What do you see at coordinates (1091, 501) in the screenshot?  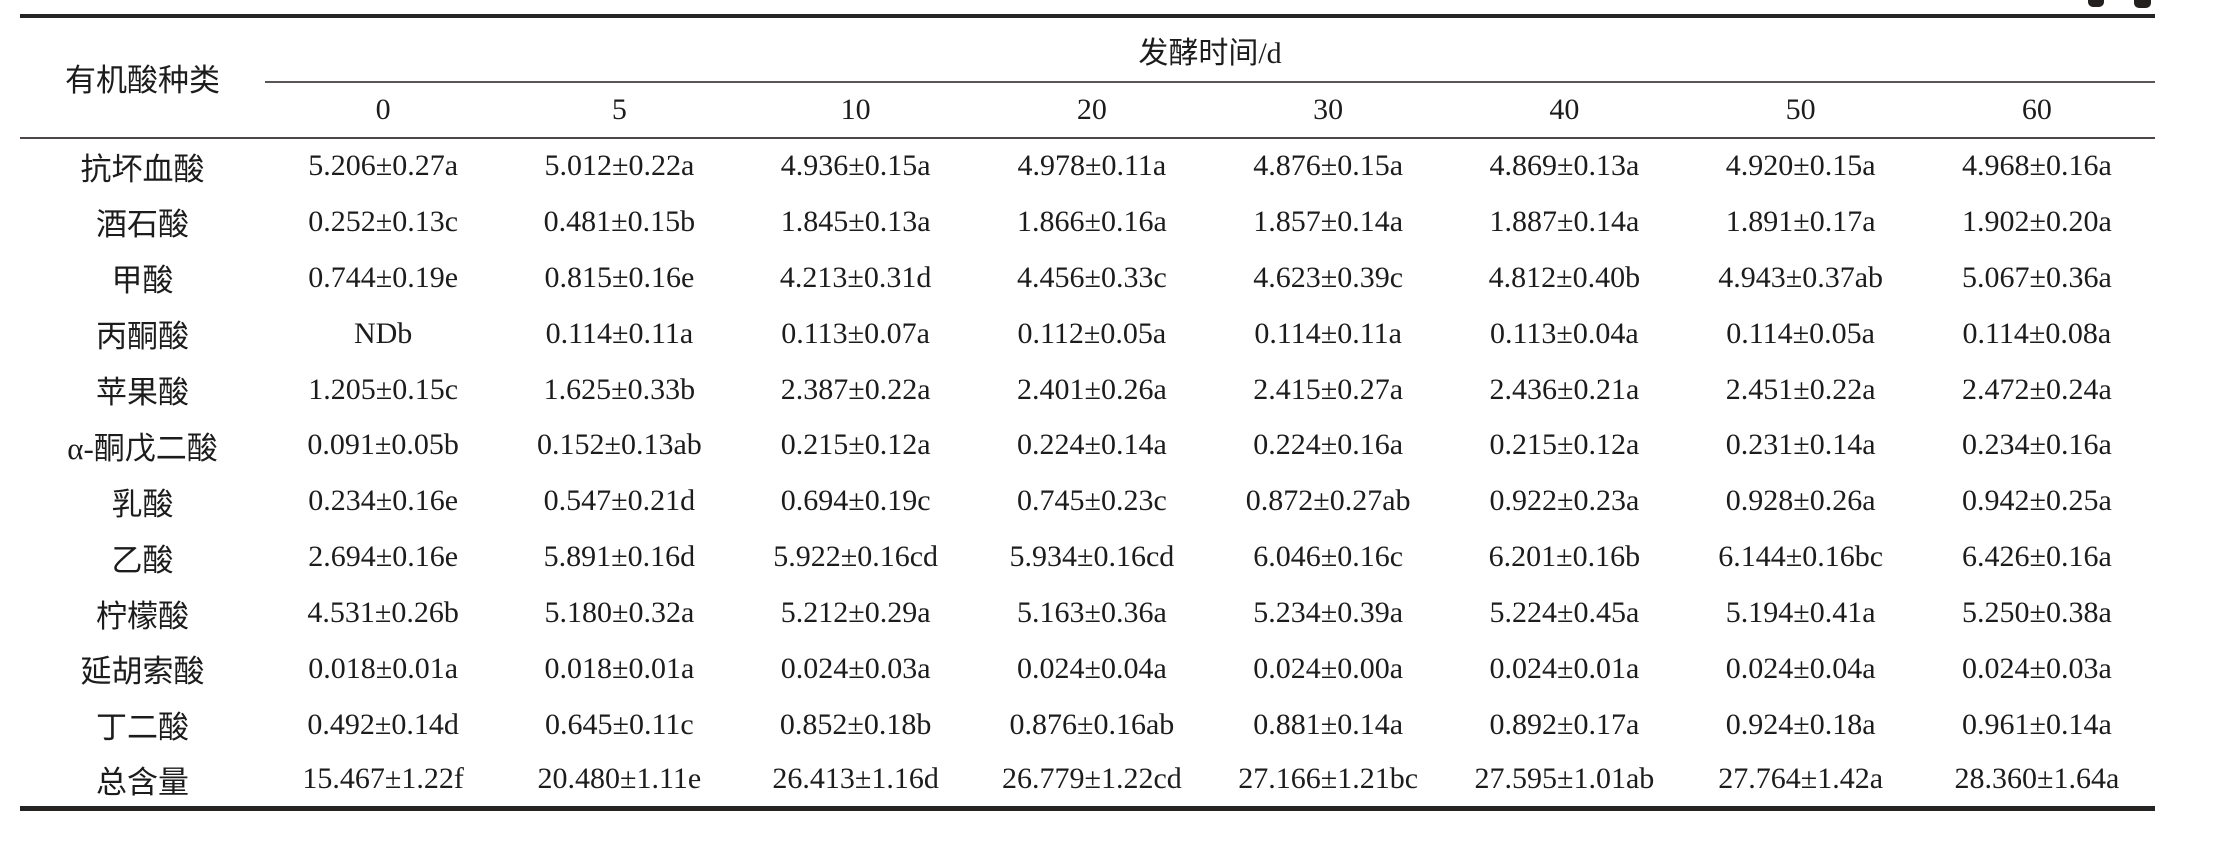 I see `cell: 0.745±0.23c` at bounding box center [1091, 501].